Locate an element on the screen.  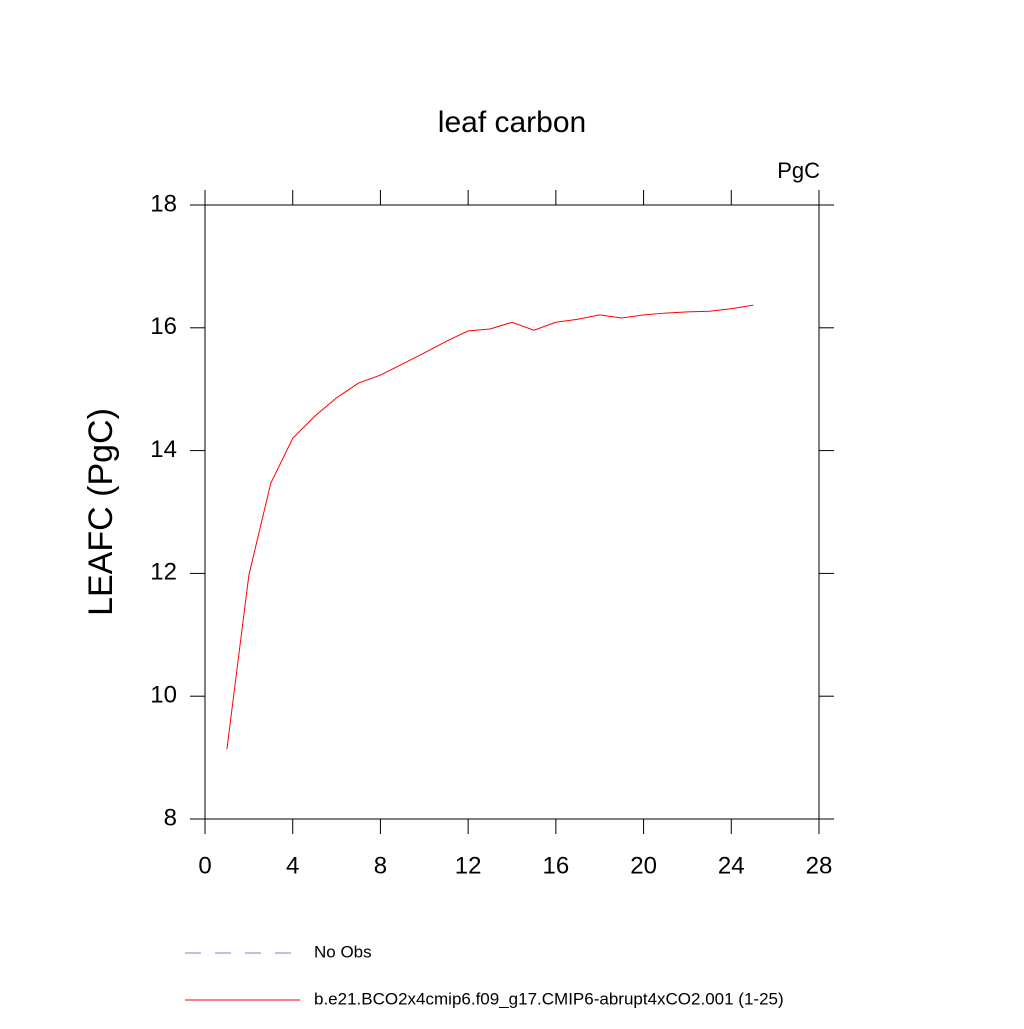
x-tick-label: 20 is located at coordinates (643, 865).